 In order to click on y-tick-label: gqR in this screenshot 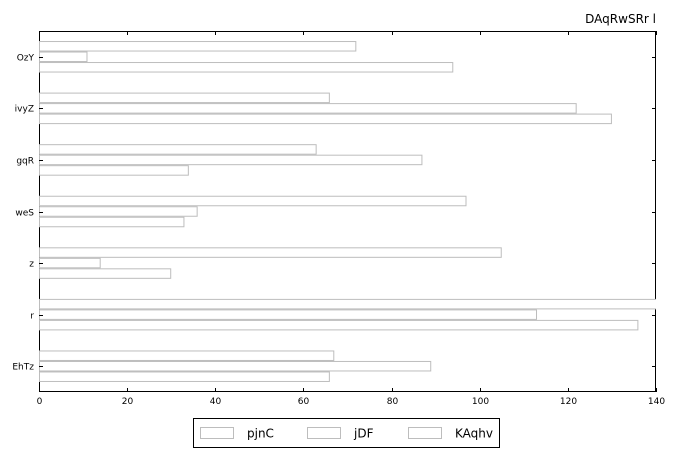, I will do `click(25, 162)`.